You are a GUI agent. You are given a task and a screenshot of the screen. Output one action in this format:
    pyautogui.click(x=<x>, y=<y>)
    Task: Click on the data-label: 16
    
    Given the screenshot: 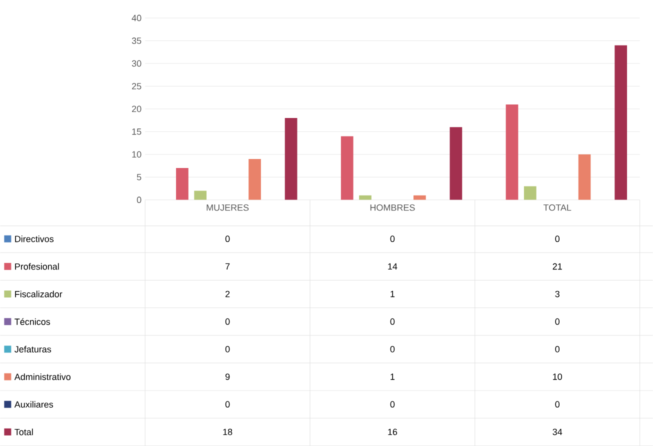 What is the action you would take?
    pyautogui.click(x=393, y=432)
    